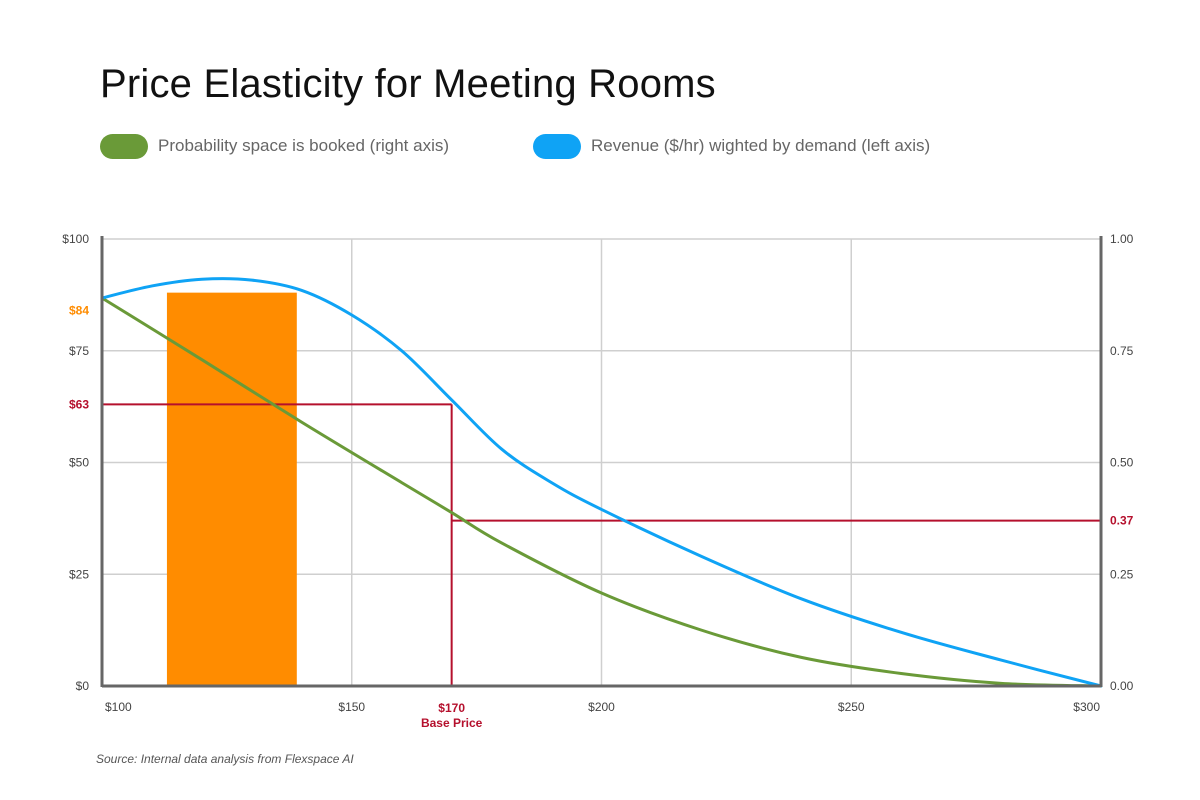  Describe the element at coordinates (1122, 463) in the screenshot. I see `right-tick-label: 0.50` at that location.